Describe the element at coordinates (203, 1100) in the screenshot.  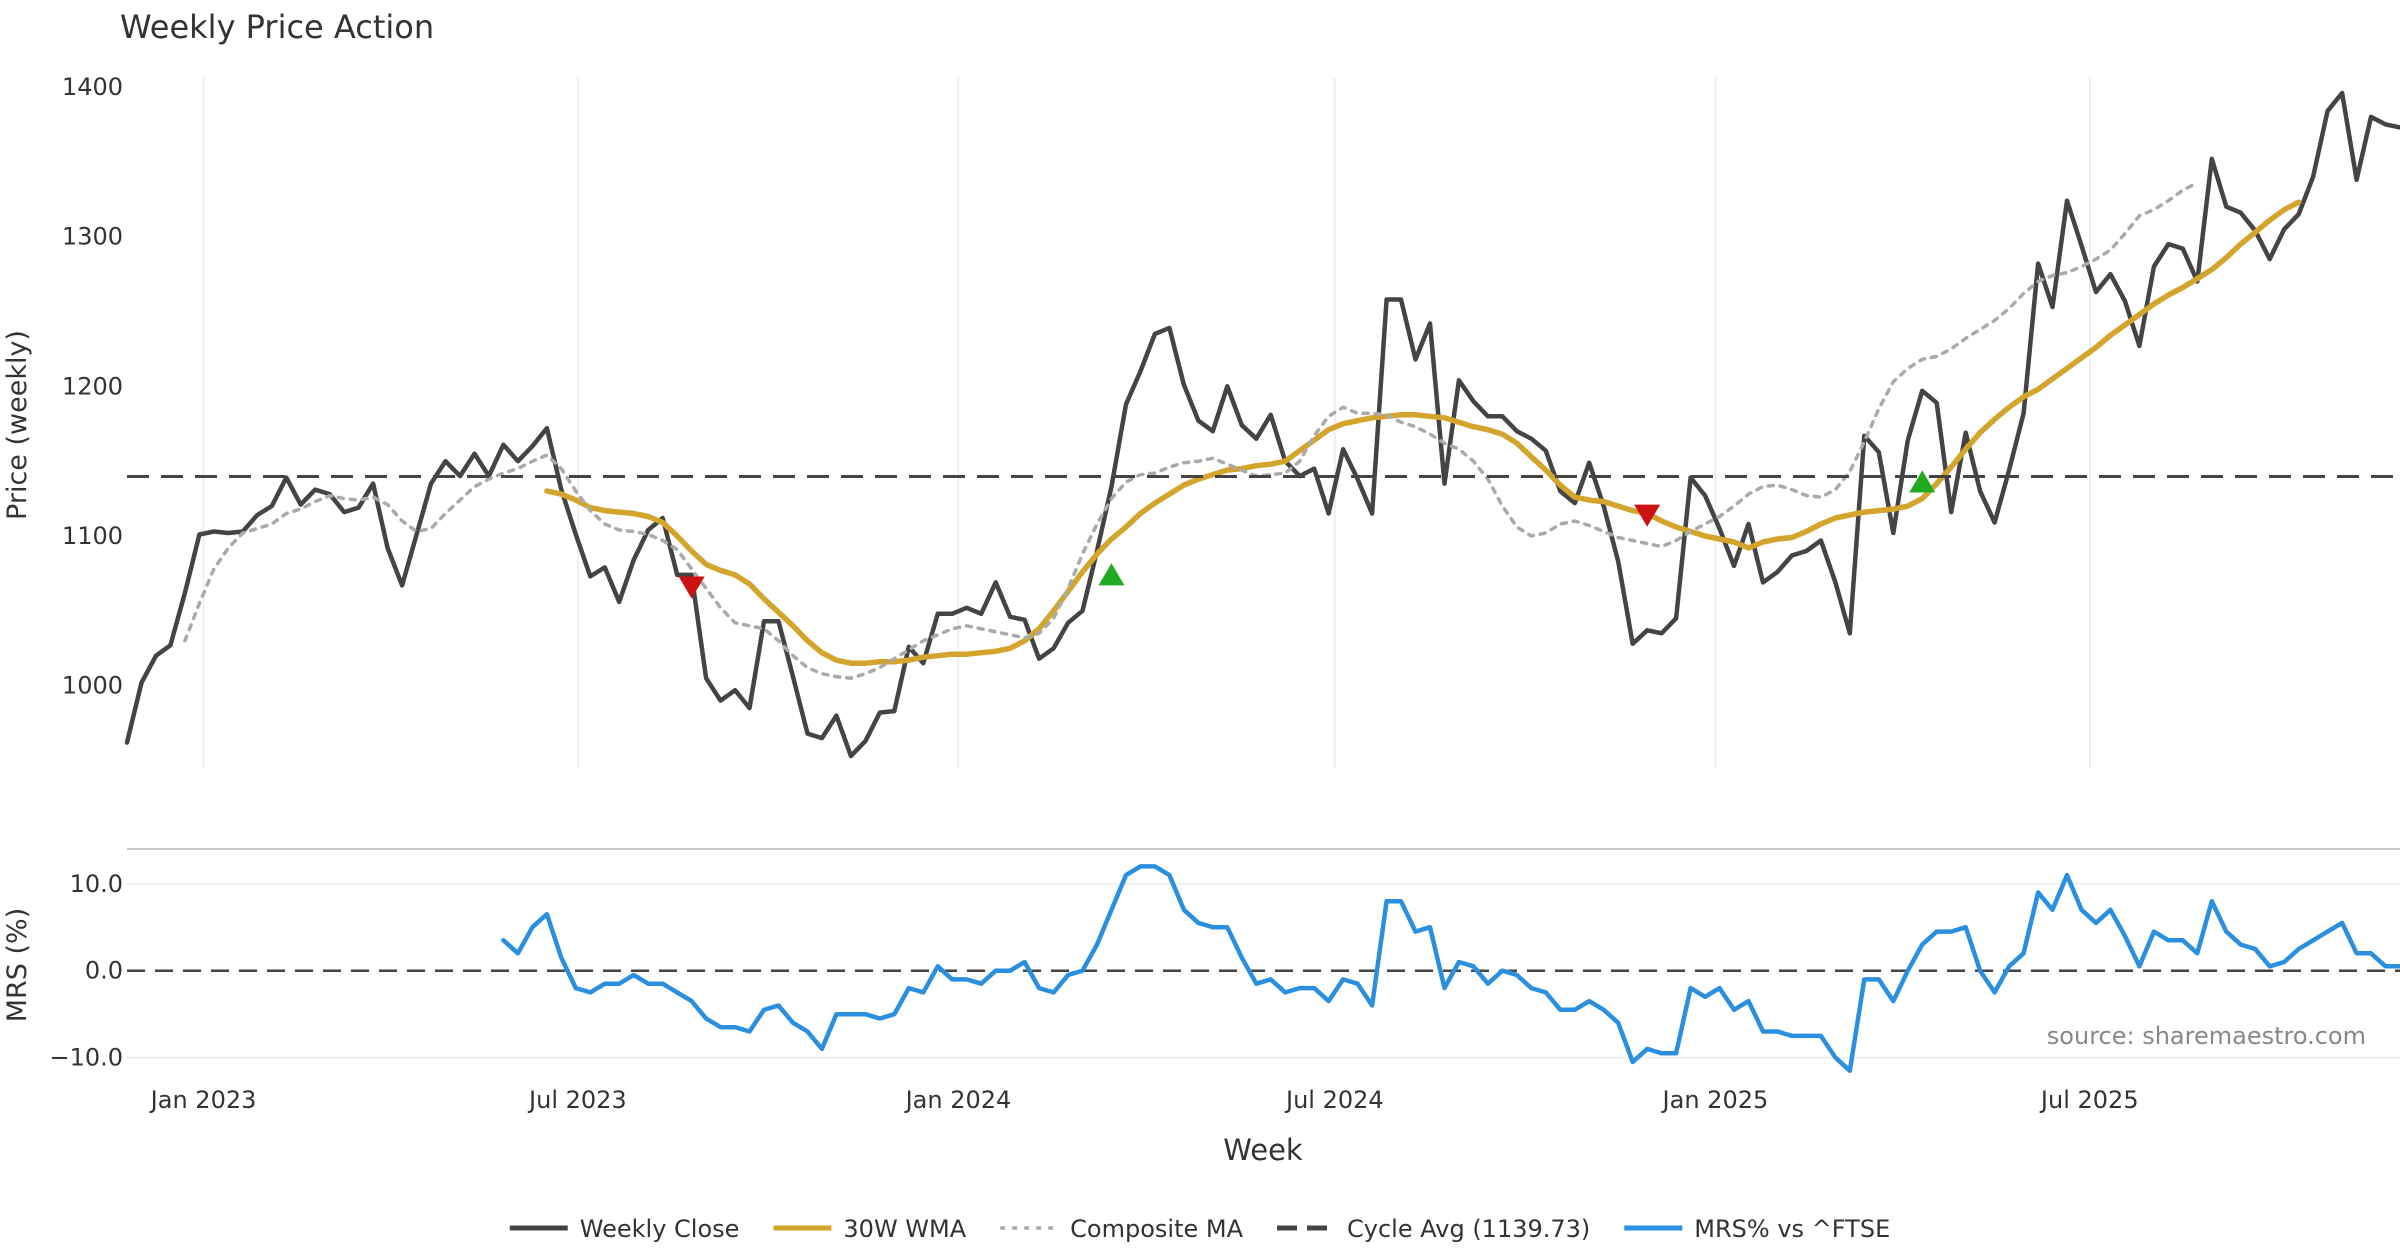
I see `x-tick-label: Jan 2023` at that location.